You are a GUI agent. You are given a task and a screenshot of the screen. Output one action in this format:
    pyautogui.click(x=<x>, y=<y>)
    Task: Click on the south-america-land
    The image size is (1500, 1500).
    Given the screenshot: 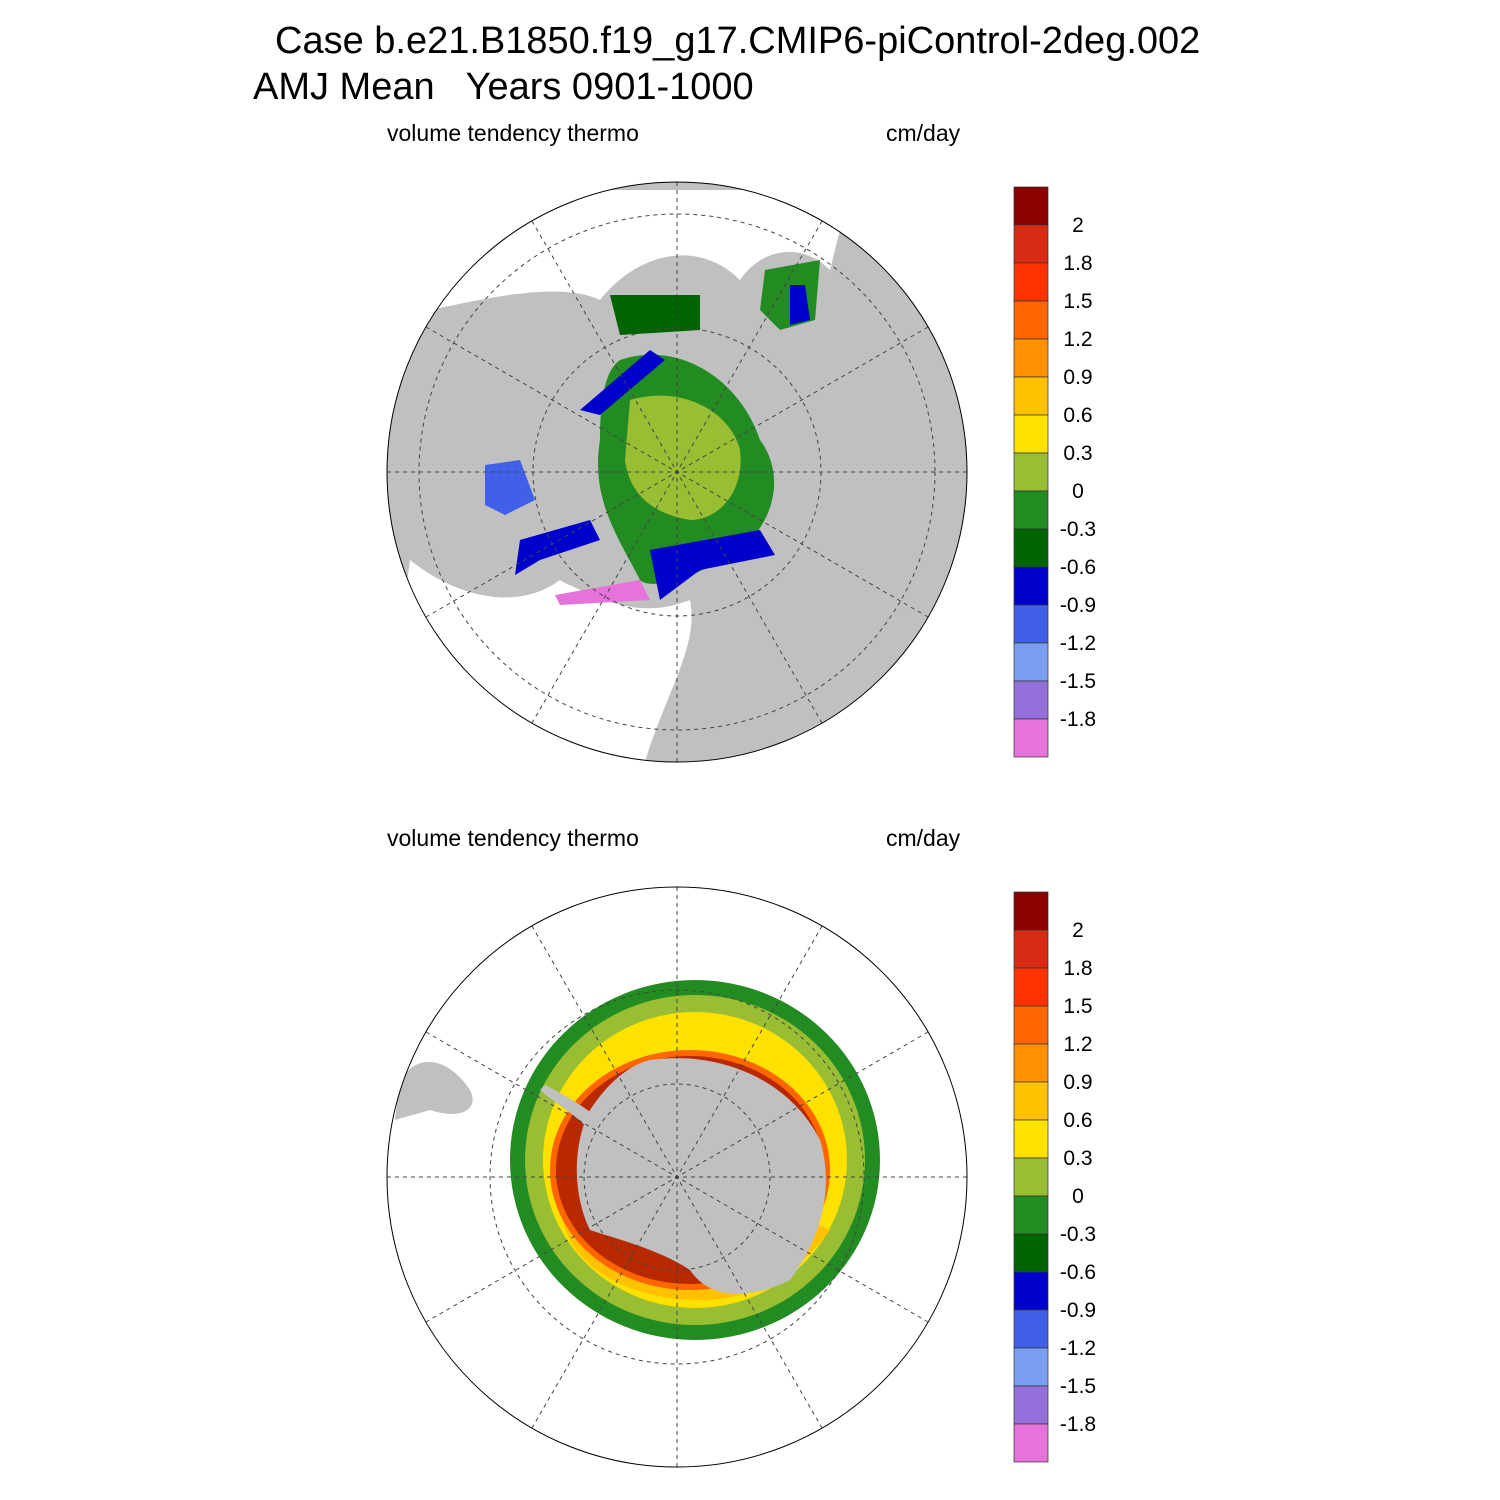 What is the action you would take?
    pyautogui.click(x=434, y=1090)
    